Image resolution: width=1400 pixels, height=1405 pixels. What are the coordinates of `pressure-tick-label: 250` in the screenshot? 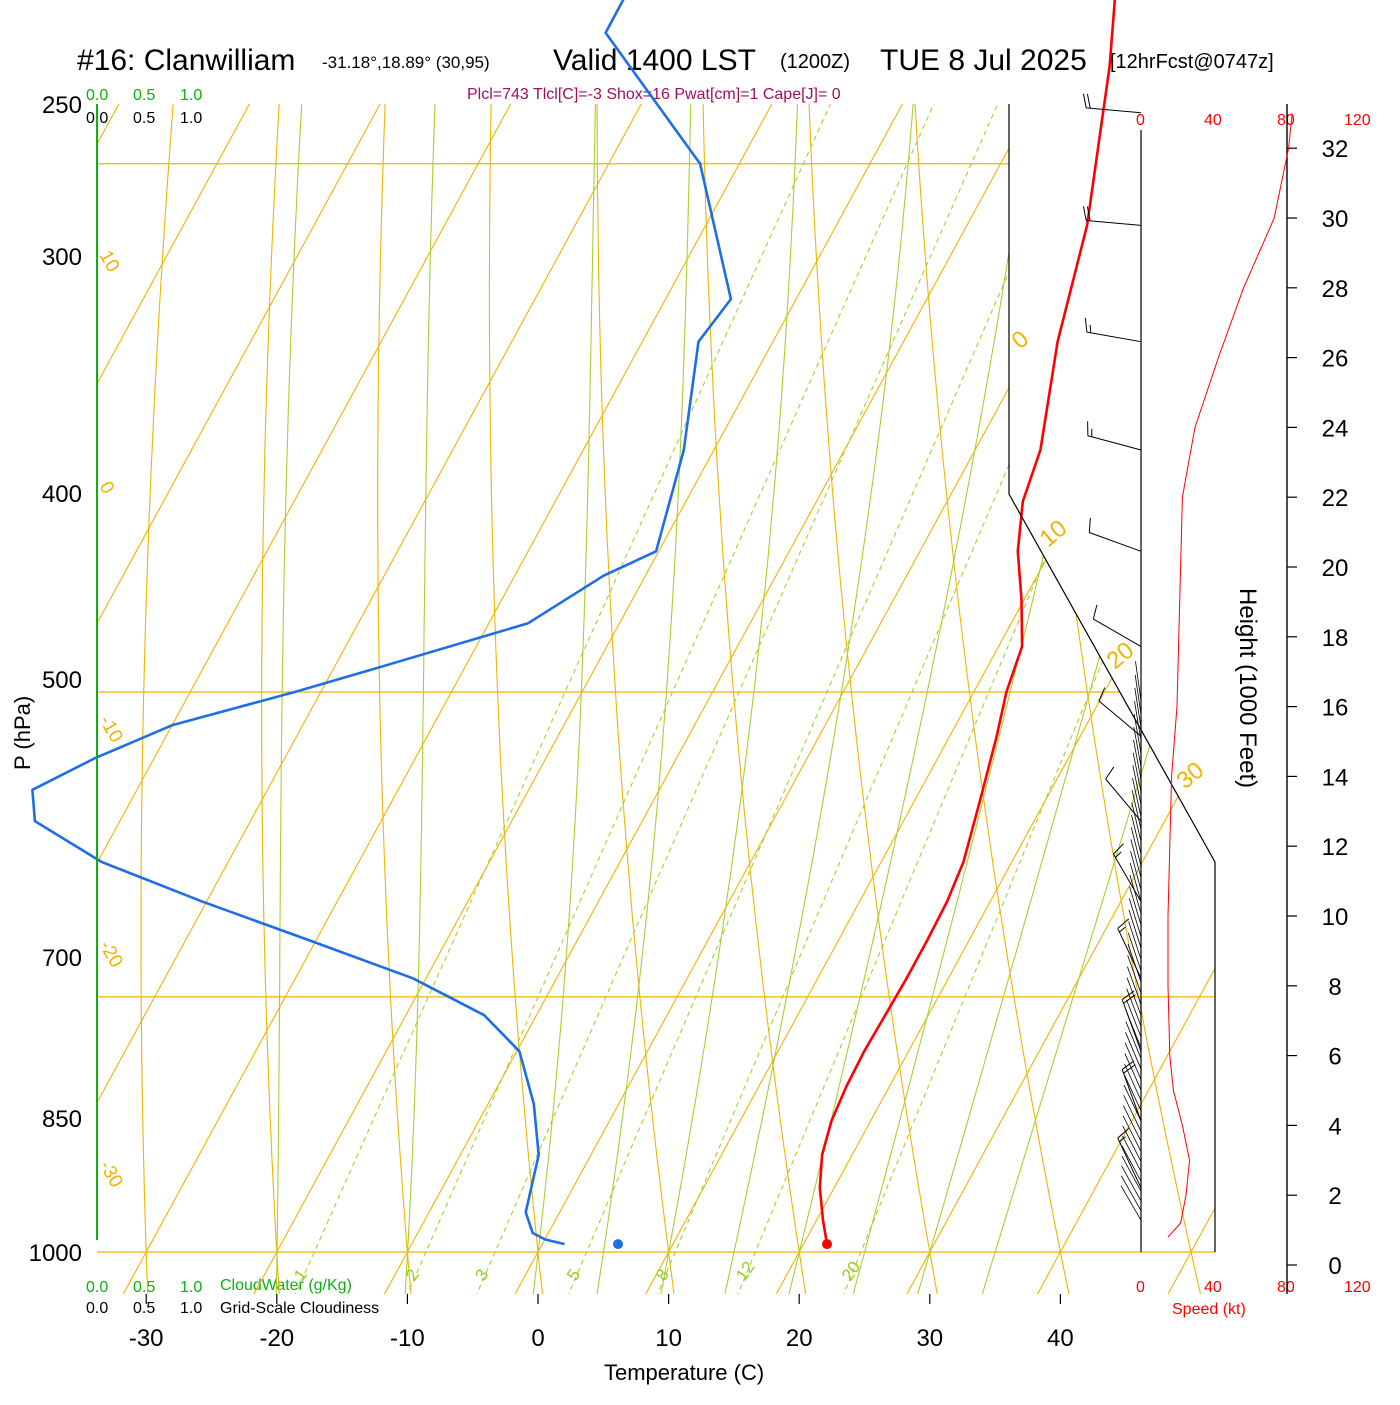 It's located at (62, 105).